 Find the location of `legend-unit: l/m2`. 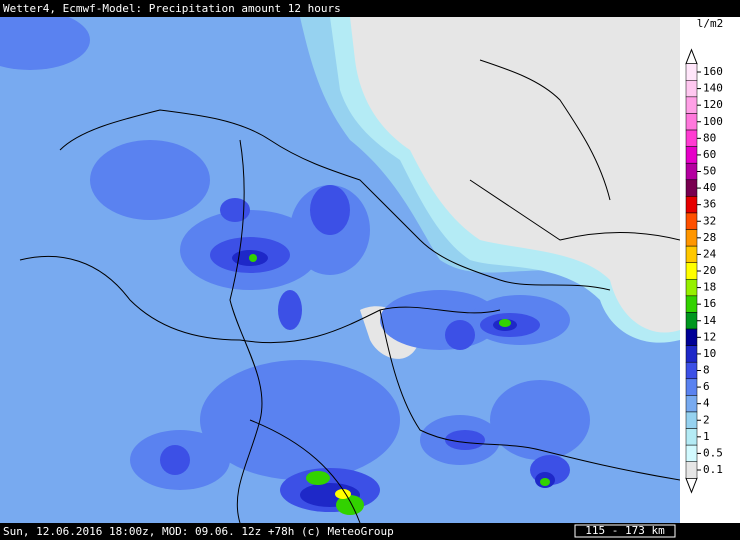

legend-unit: l/m2 is located at coordinates (710, 23).